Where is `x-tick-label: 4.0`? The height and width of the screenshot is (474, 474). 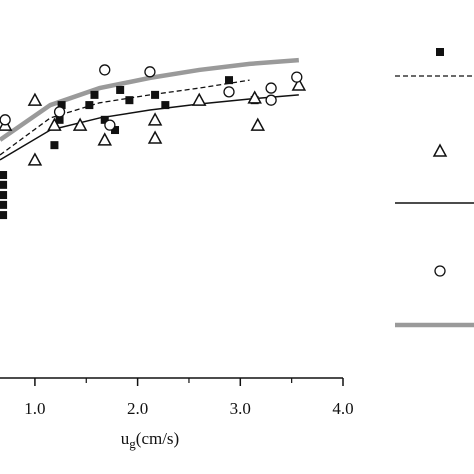 x-tick-label: 4.0 is located at coordinates (342, 408).